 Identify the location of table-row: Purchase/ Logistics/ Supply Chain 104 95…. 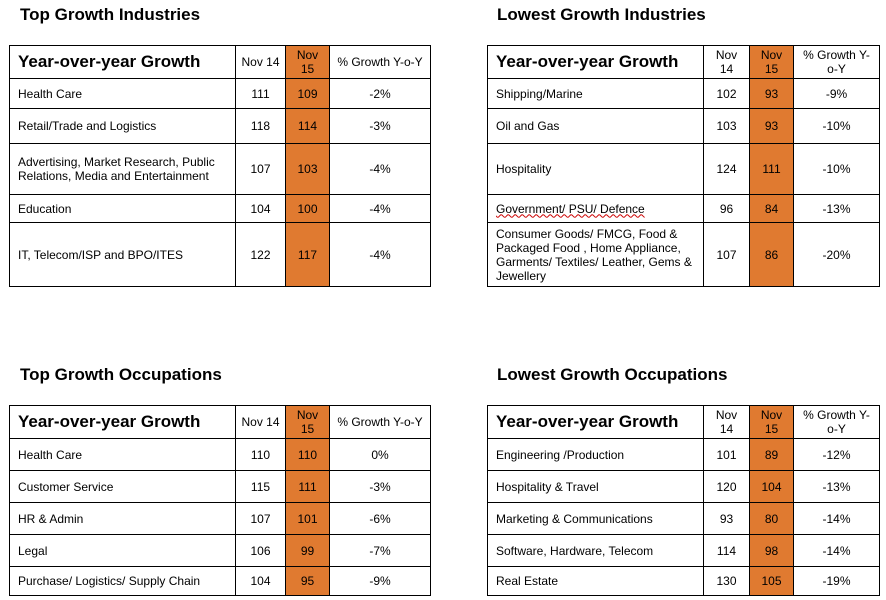
(220, 581).